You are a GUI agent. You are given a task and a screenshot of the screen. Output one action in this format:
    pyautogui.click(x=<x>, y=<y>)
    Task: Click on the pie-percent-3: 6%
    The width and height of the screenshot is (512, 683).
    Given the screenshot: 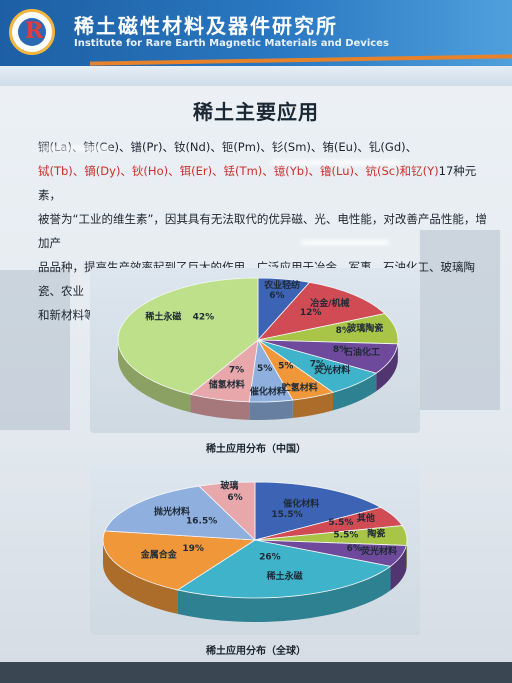 What is the action you would take?
    pyautogui.click(x=354, y=549)
    